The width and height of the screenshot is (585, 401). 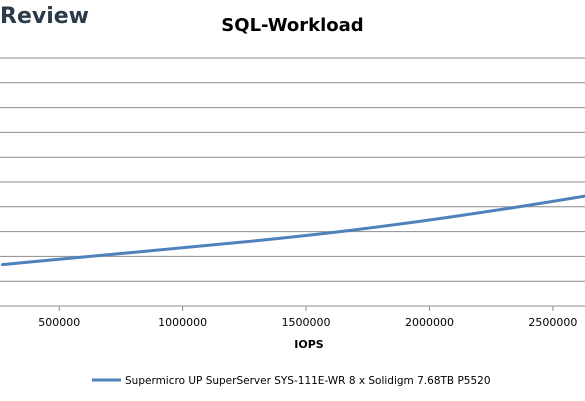 What do you see at coordinates (309, 344) in the screenshot?
I see `x-axis-label: IOPS` at bounding box center [309, 344].